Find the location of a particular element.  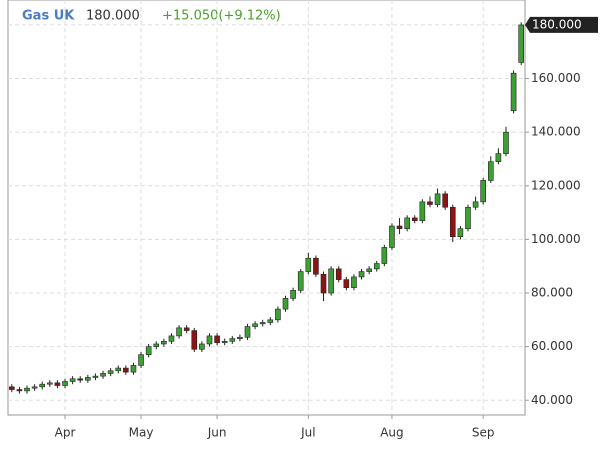

x-tick-label: Apr is located at coordinates (65, 433).